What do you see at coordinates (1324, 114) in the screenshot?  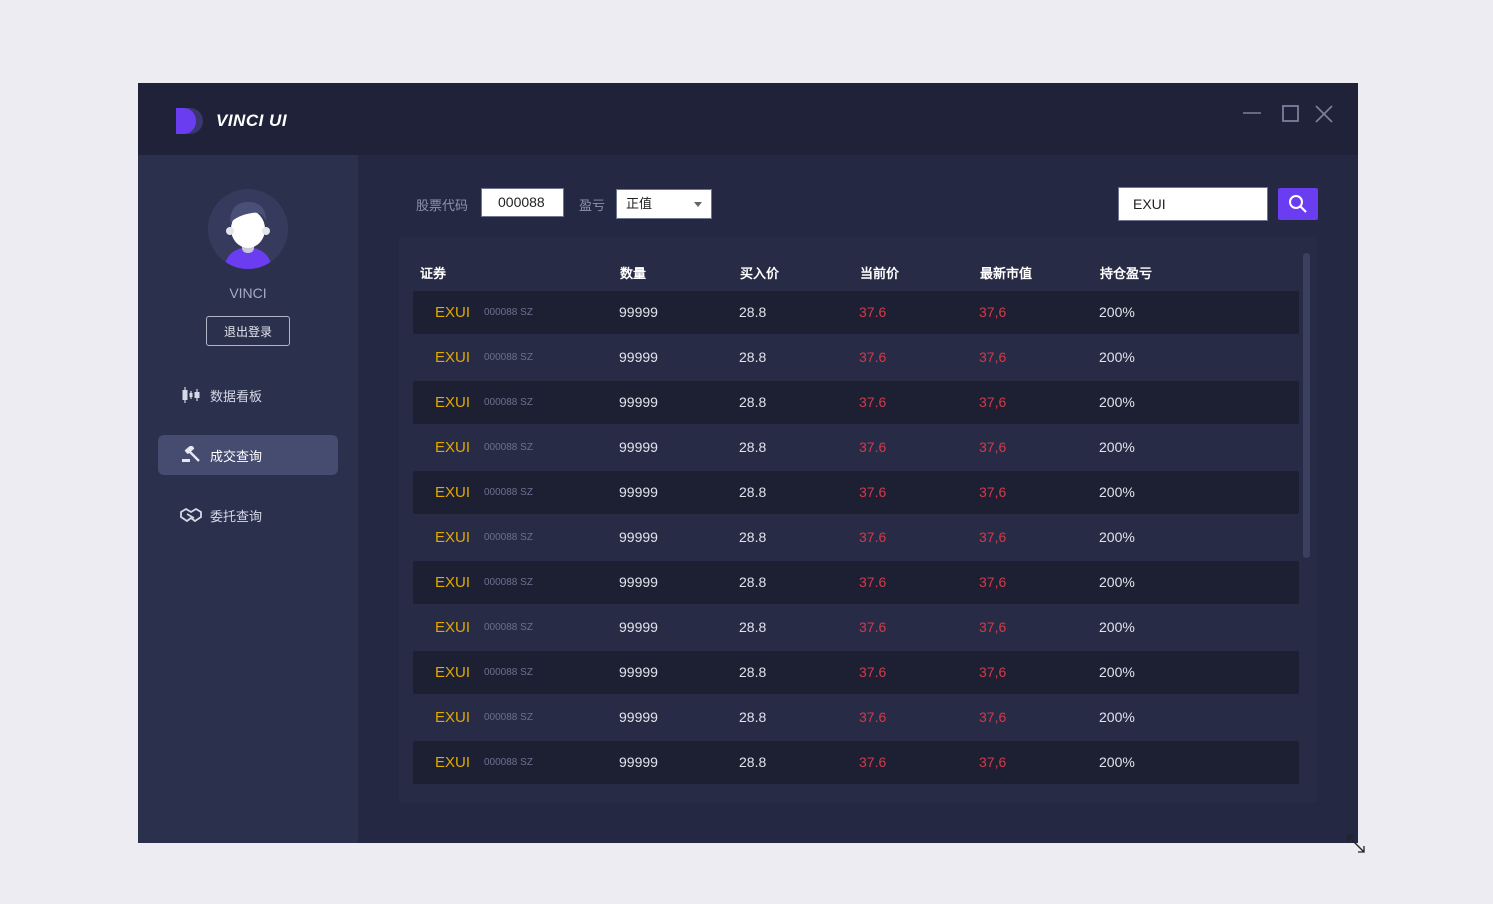 I see `close-icon` at bounding box center [1324, 114].